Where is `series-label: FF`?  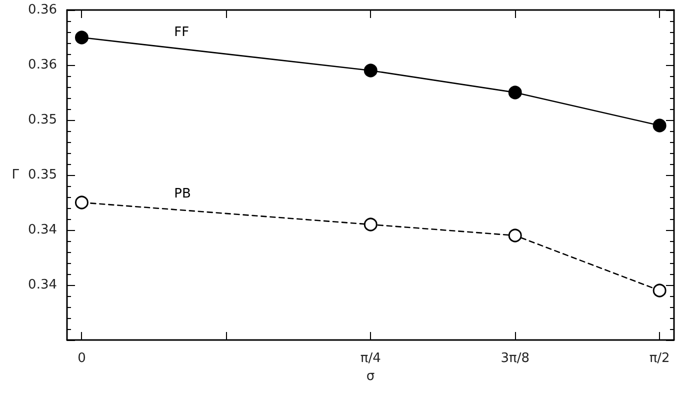
series-label: FF is located at coordinates (182, 32).